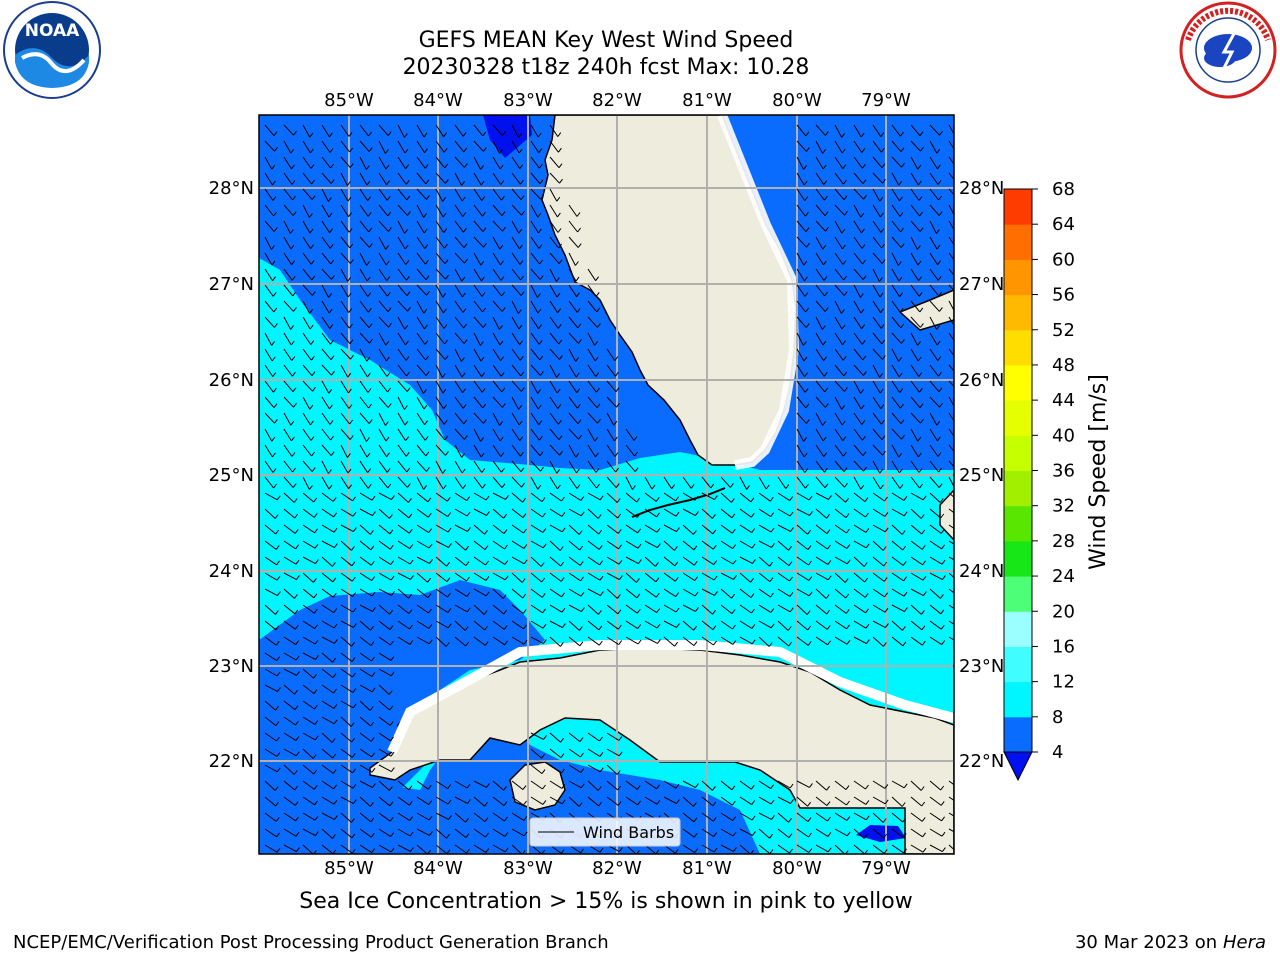 The image size is (1280, 960). Describe the element at coordinates (886, 100) in the screenshot. I see `lon-label-top: 79°W` at that location.